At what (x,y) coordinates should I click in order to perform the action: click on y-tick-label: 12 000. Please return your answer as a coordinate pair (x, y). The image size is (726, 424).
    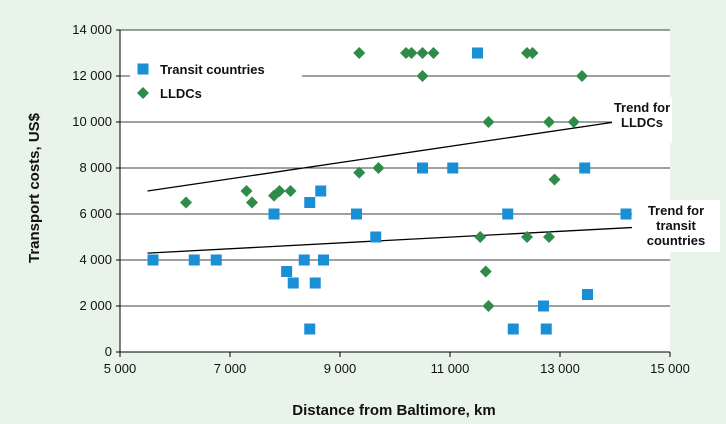
    Looking at the image, I should click on (92, 75).